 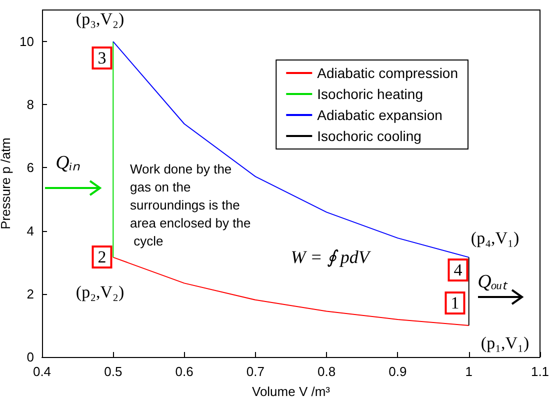 I want to click on annotation: Qᵢₙ, so click(x=68, y=163).